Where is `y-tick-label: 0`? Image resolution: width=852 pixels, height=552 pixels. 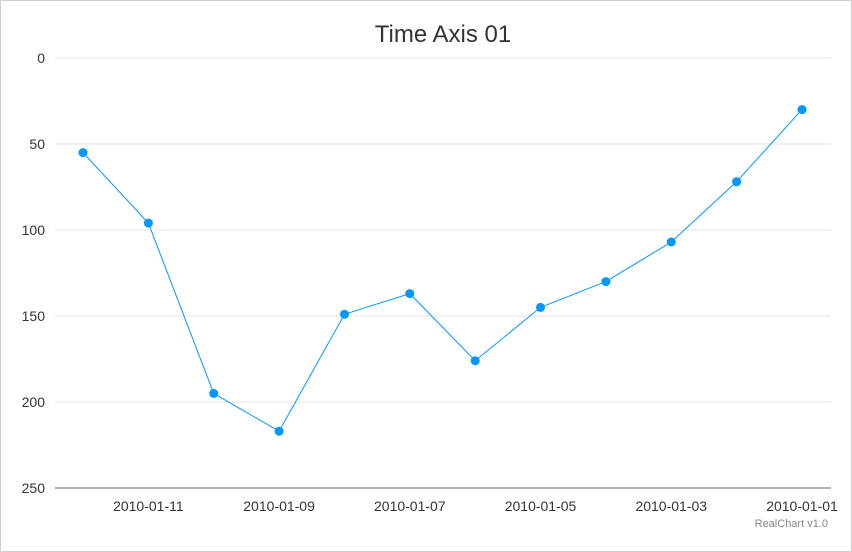
y-tick-label: 0 is located at coordinates (41, 58).